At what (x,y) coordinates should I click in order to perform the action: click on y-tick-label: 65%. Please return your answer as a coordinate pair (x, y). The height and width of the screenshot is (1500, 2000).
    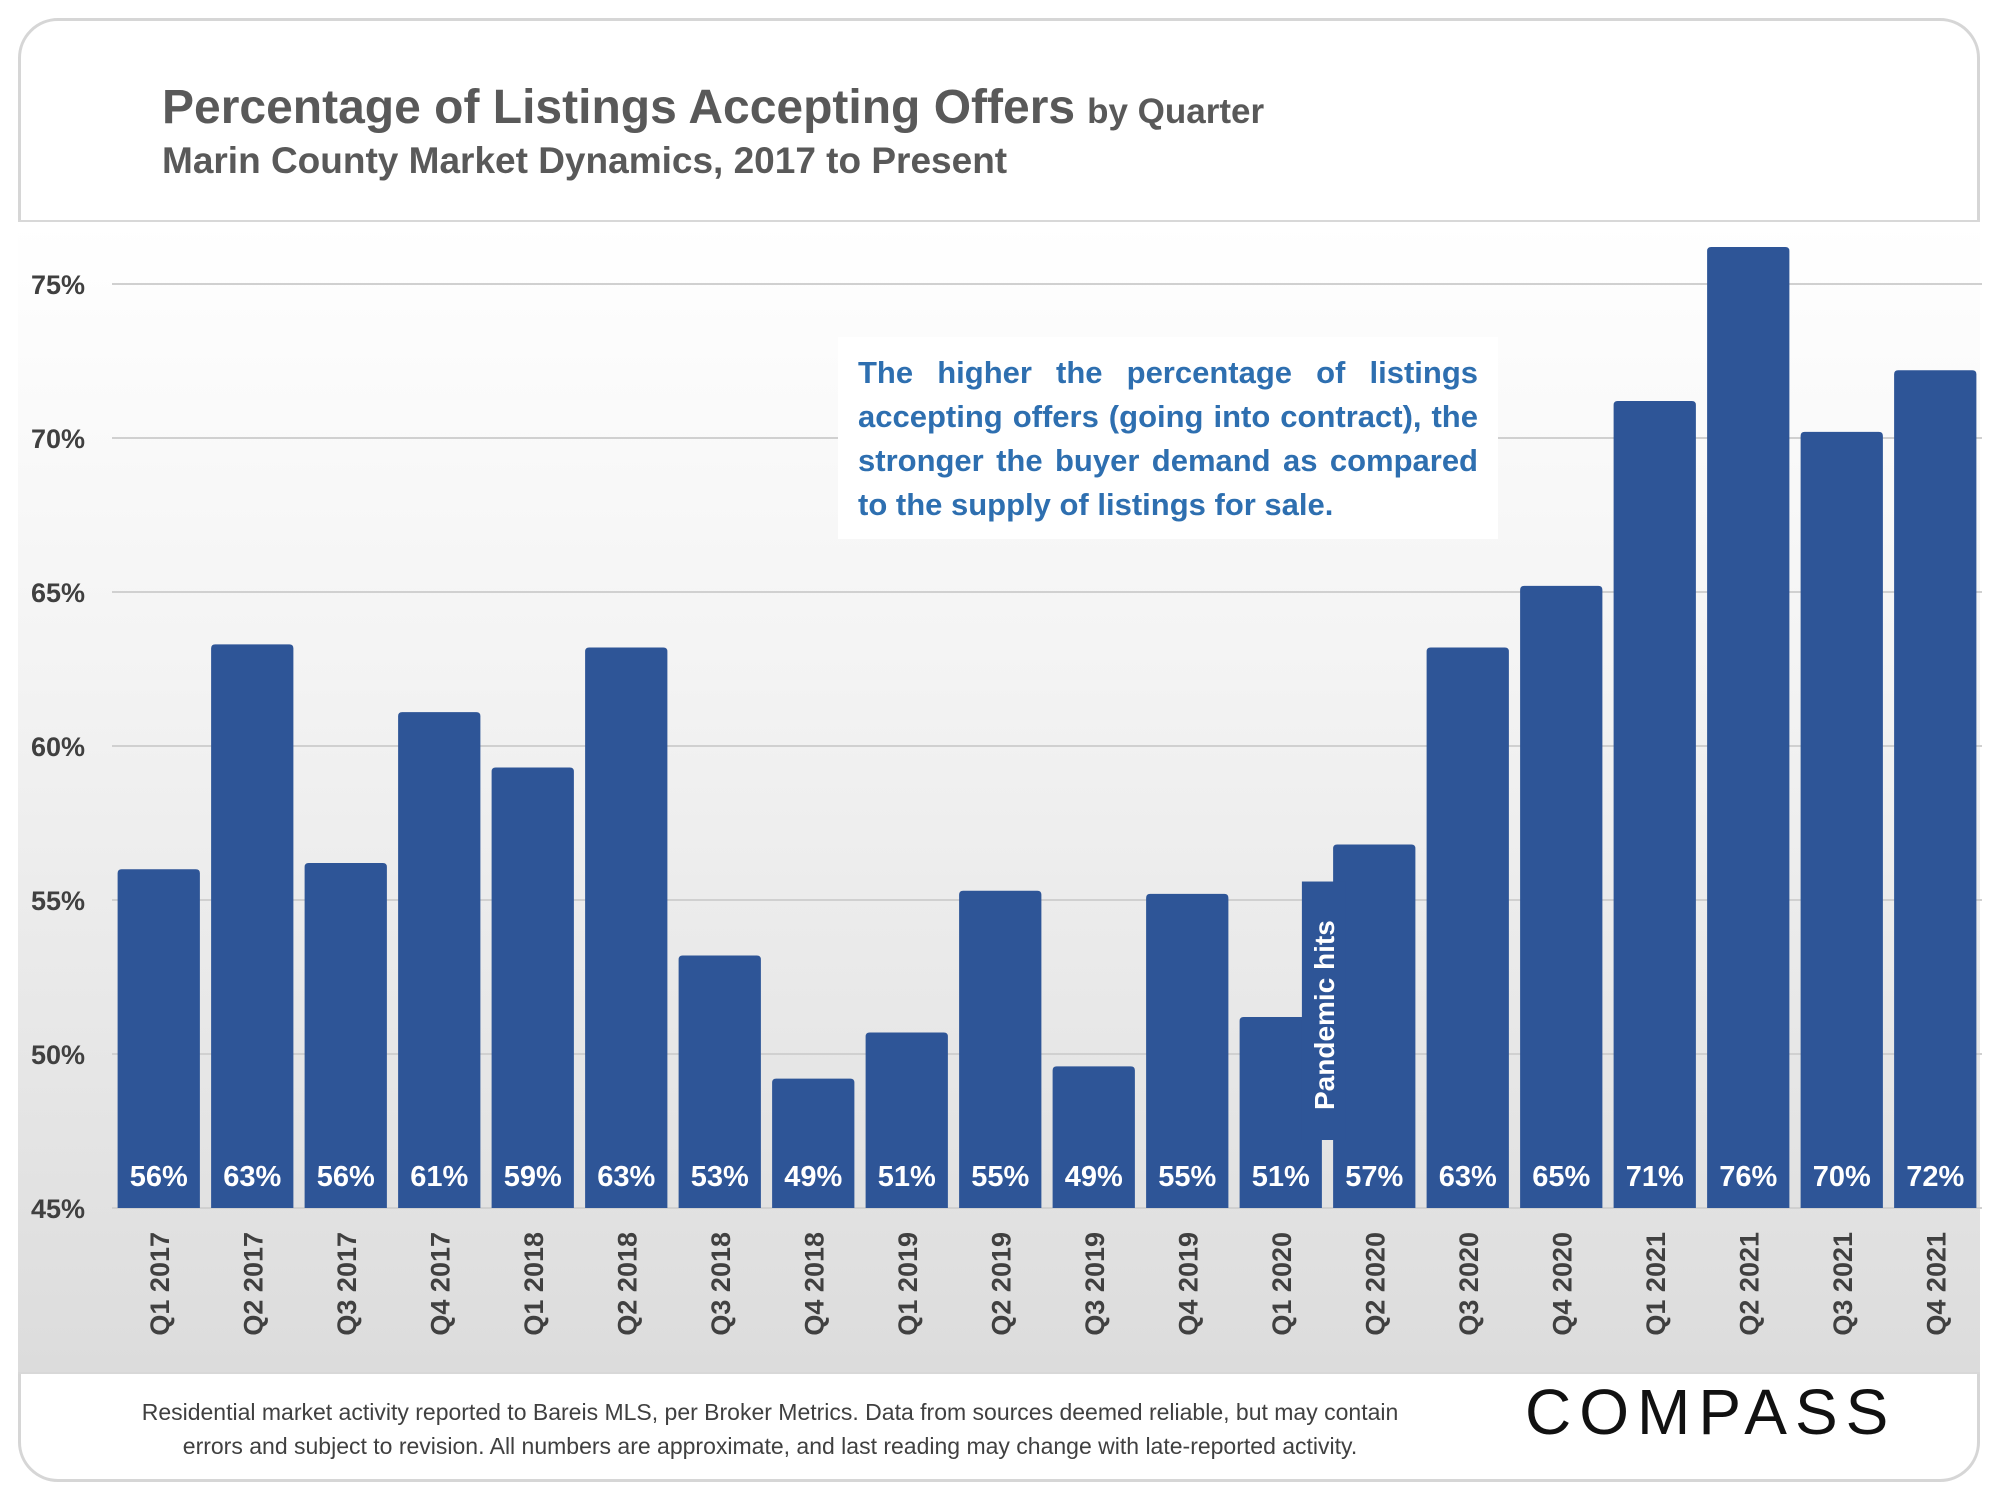
    Looking at the image, I should click on (58, 593).